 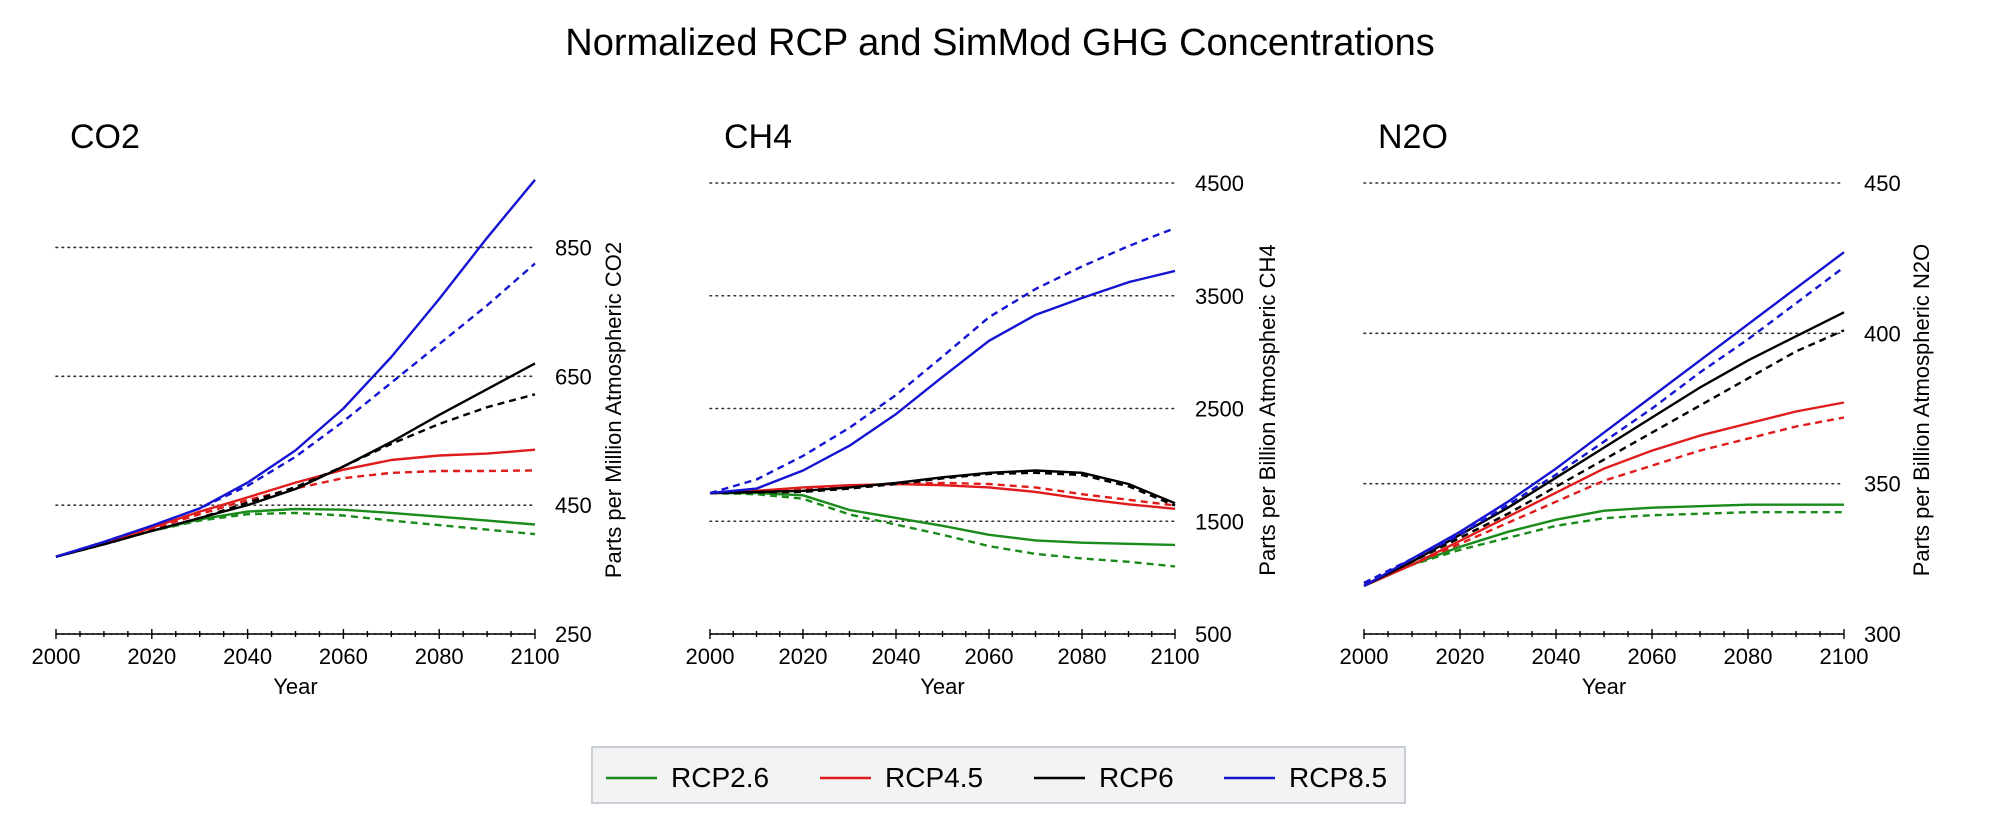 I want to click on y-tick-label: 300, so click(x=1882, y=634).